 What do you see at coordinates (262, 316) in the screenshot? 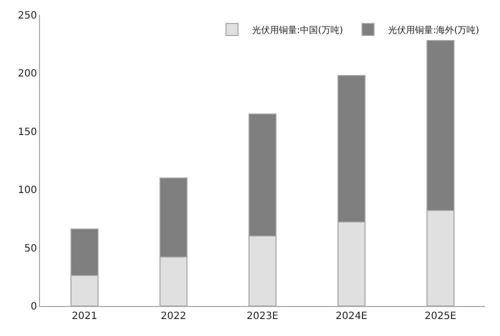
I see `x-tick-label: 2023E` at bounding box center [262, 316].